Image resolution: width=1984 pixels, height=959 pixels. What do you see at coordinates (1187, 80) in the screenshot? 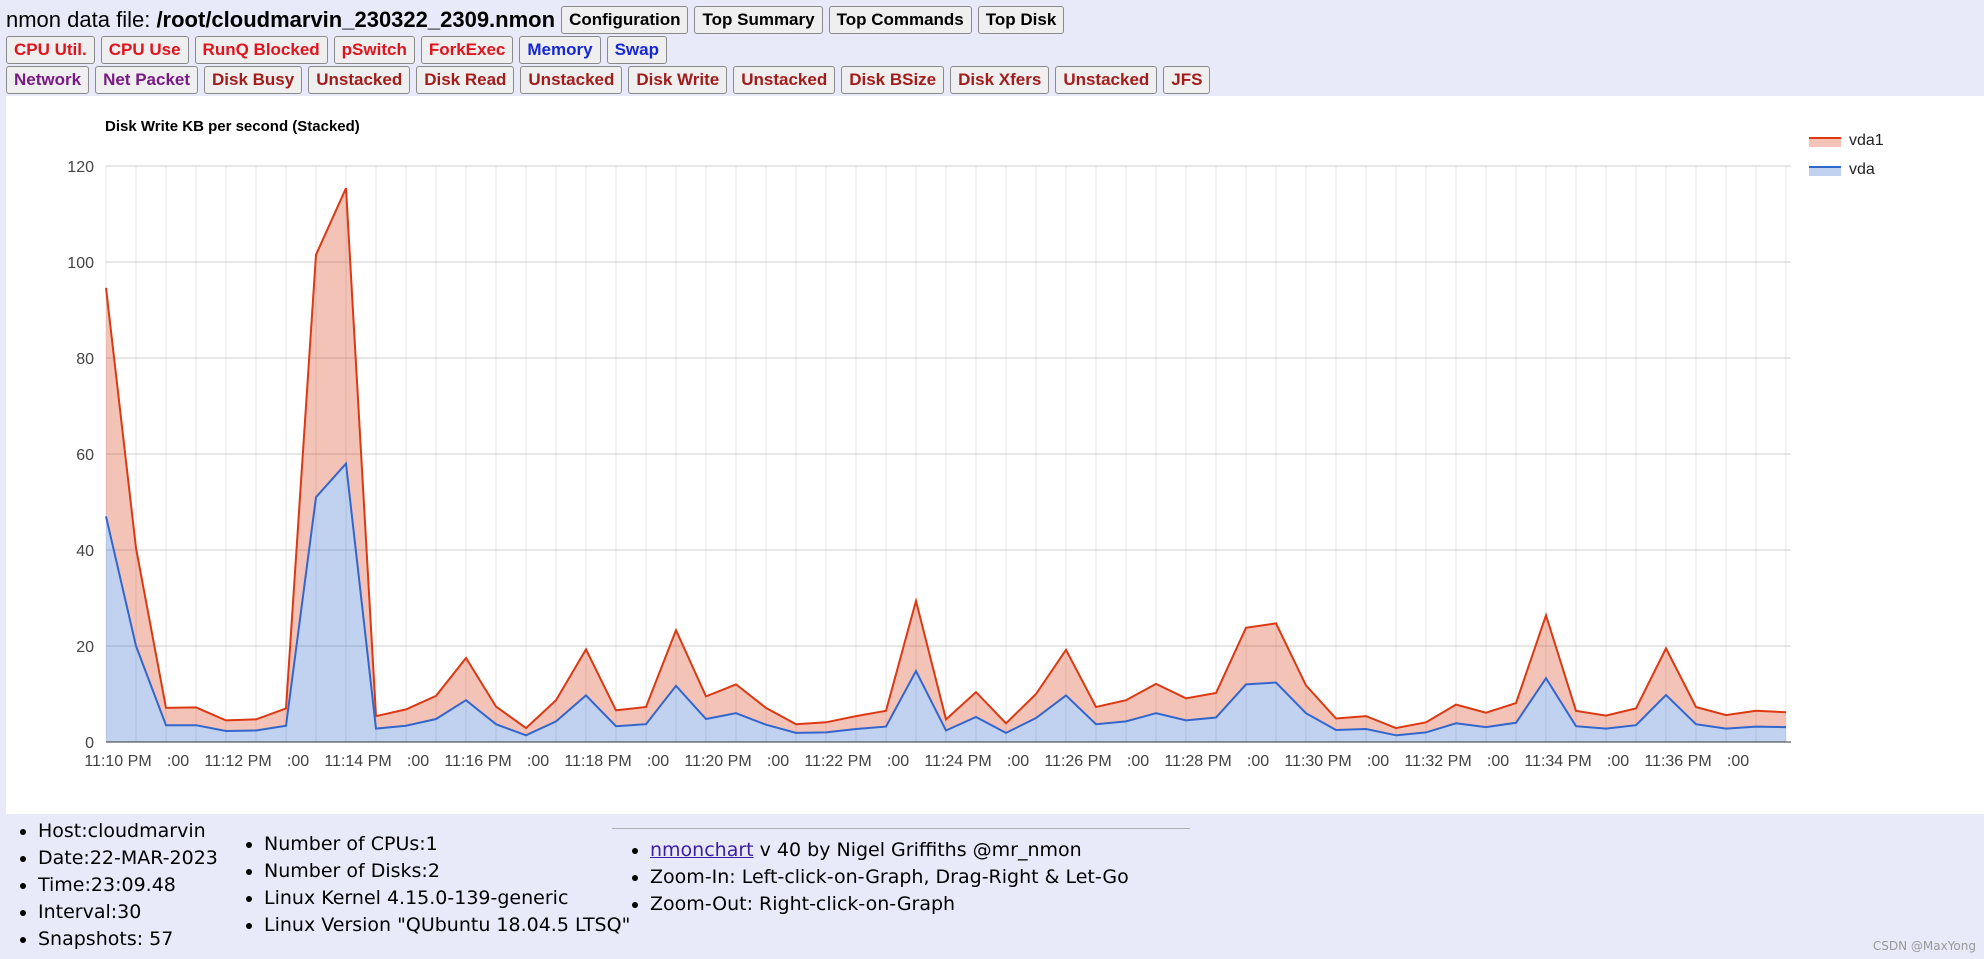
I see `graph-jfs-button: JFS` at bounding box center [1187, 80].